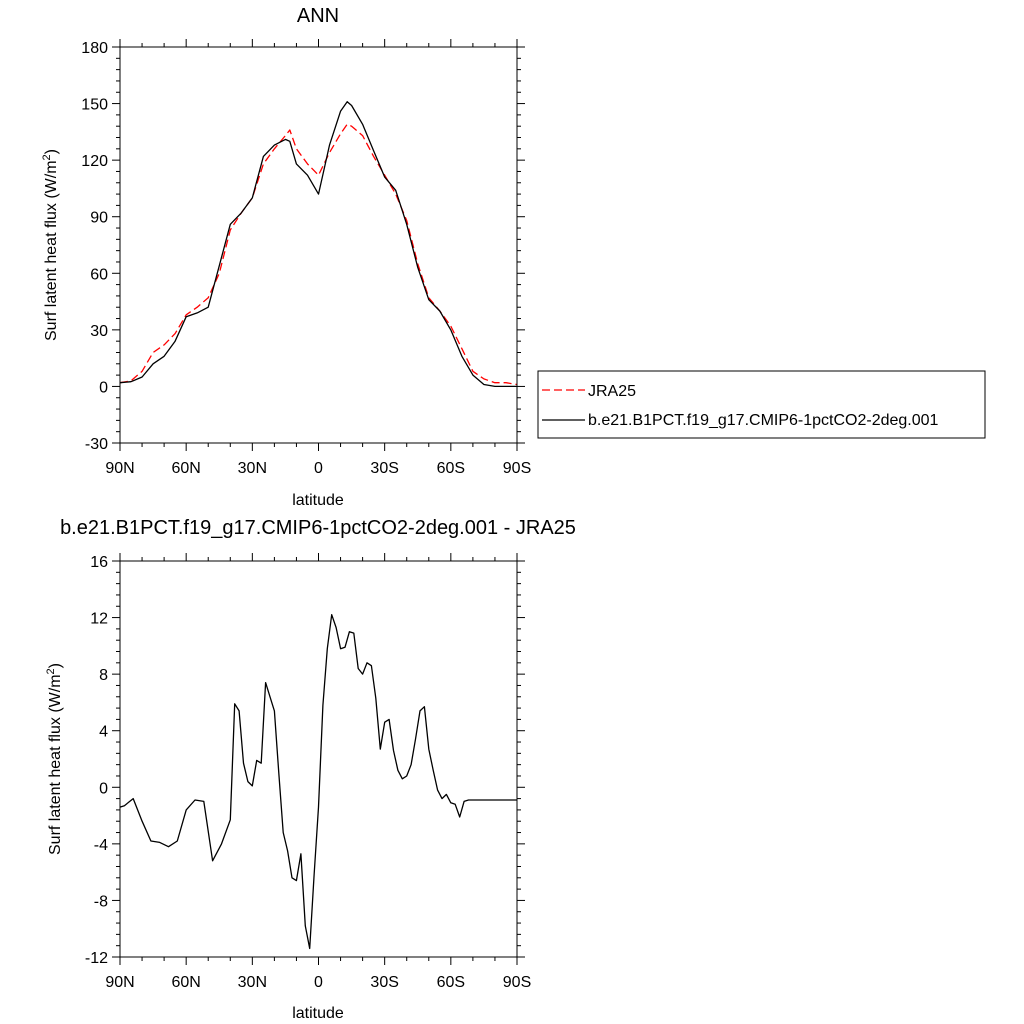  What do you see at coordinates (103, 675) in the screenshot?
I see `y-tick-label: 8` at bounding box center [103, 675].